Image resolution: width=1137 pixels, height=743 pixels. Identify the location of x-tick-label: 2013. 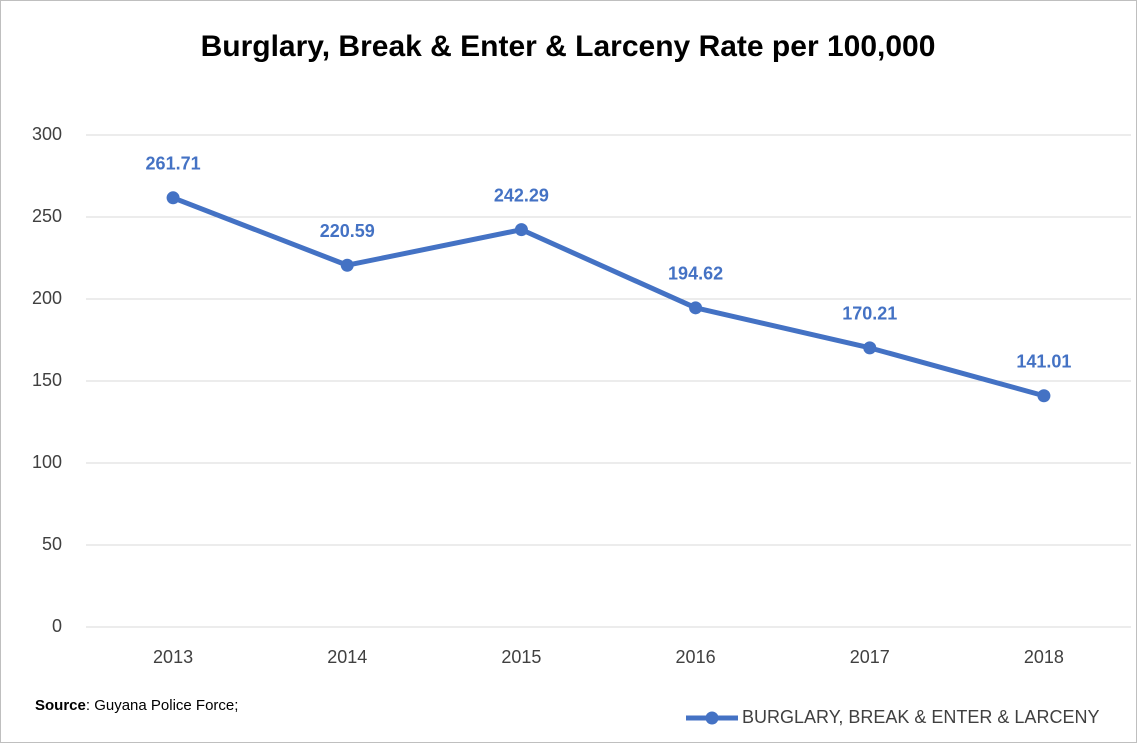
(173, 657).